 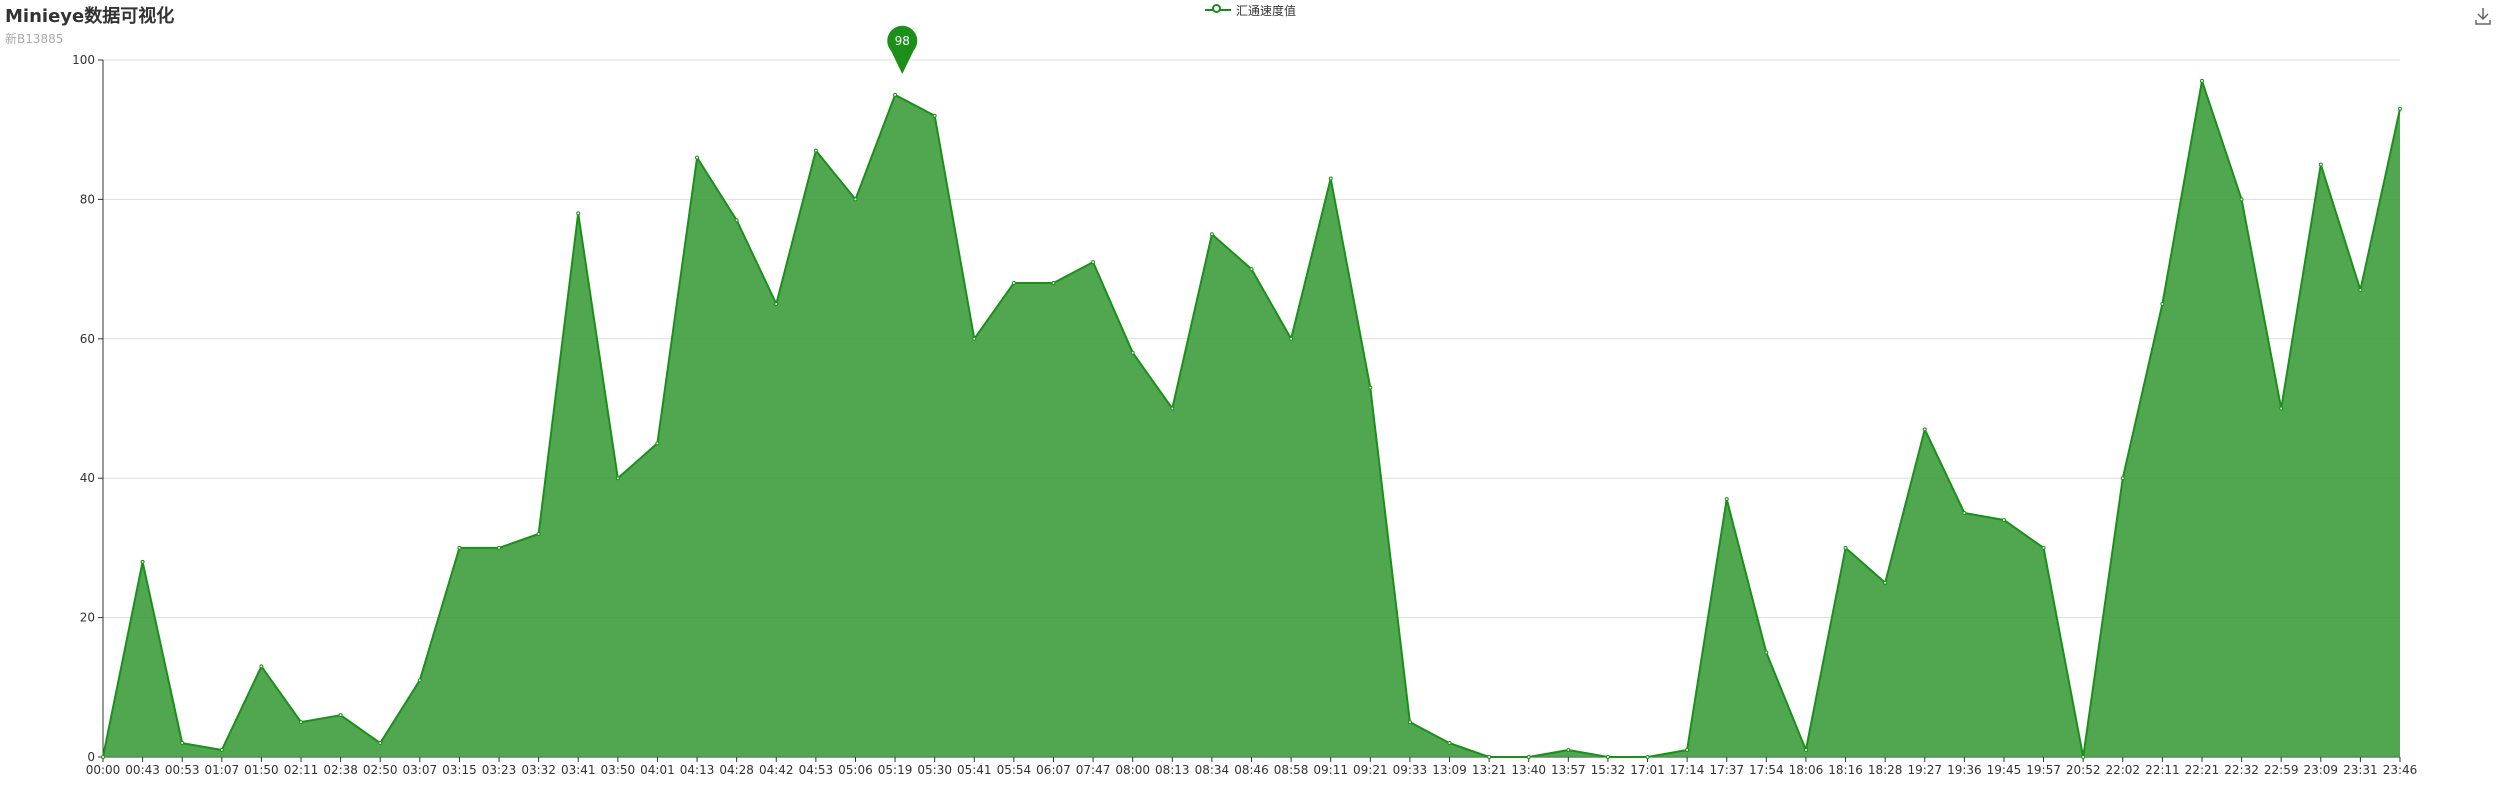 What do you see at coordinates (697, 770) in the screenshot?
I see `x-tick-label: 04:13` at bounding box center [697, 770].